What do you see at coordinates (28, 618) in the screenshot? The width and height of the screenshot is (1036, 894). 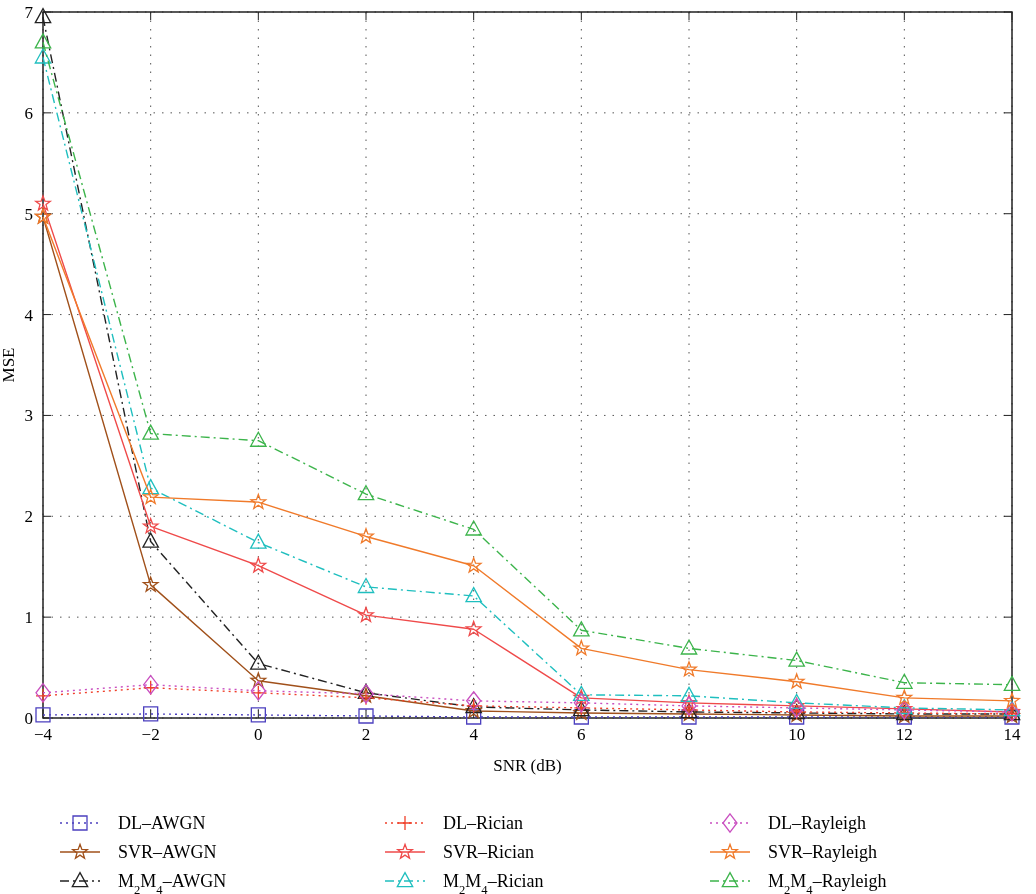 I see `y-tick-label: 1` at bounding box center [28, 618].